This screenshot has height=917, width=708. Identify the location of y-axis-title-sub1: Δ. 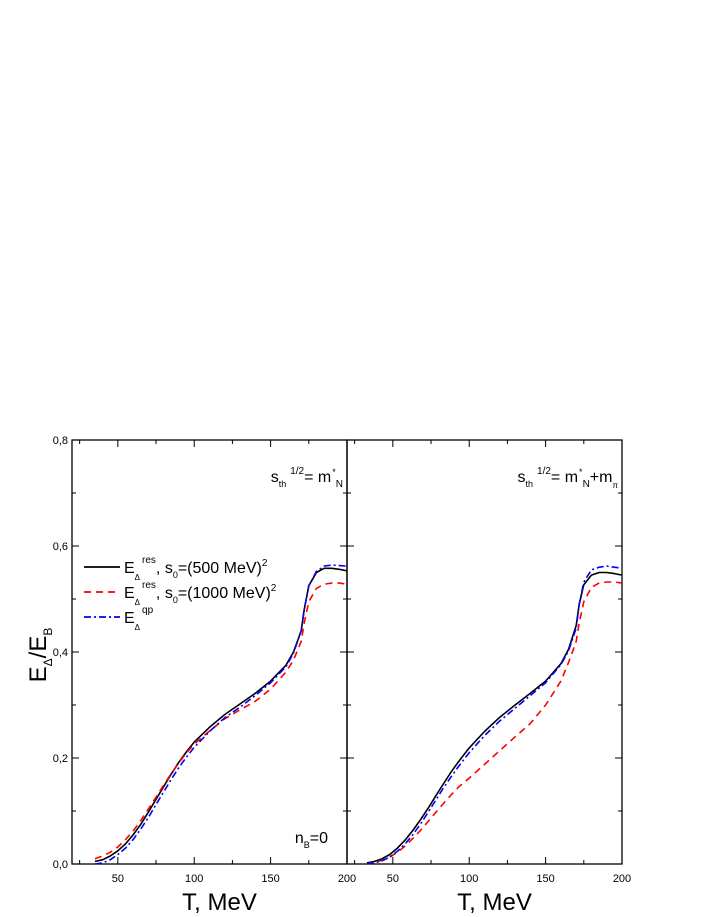
(48, 662).